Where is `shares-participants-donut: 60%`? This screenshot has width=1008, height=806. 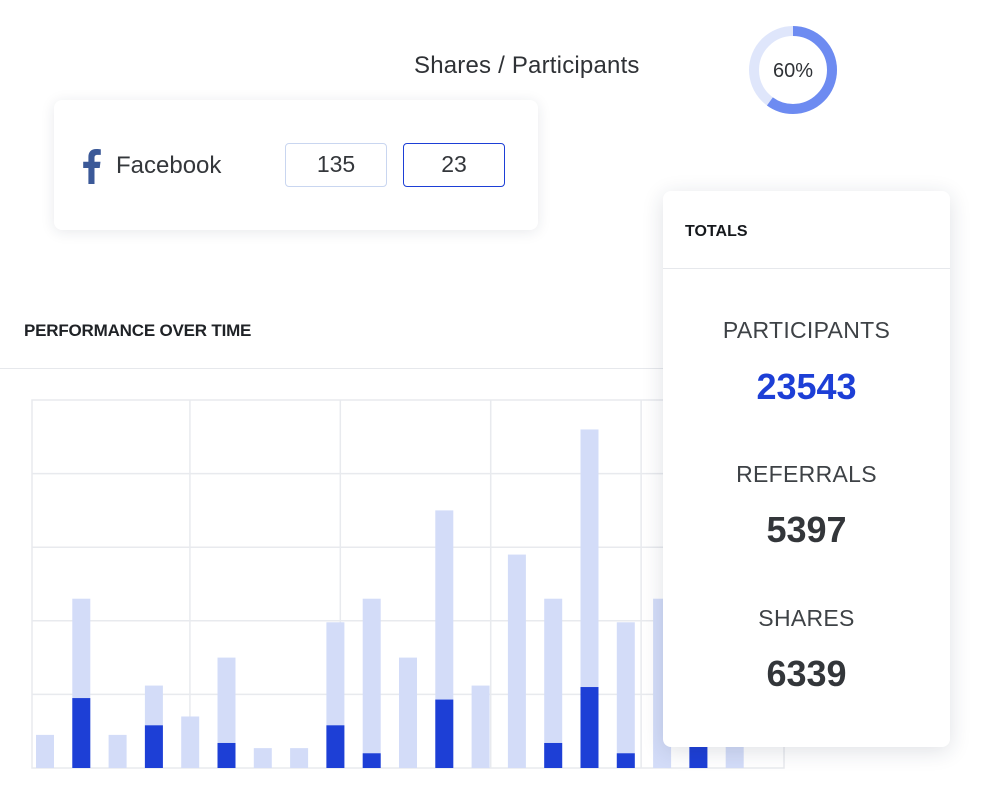
shares-participants-donut: 60% is located at coordinates (793, 70).